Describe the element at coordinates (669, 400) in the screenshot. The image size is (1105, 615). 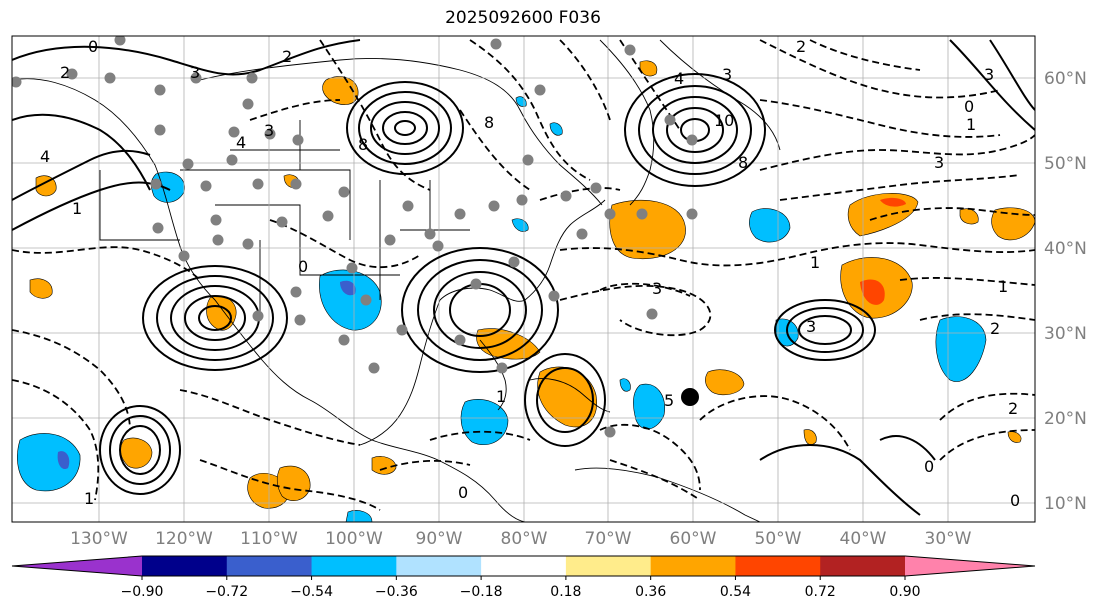
I see `contour-label: 5` at that location.